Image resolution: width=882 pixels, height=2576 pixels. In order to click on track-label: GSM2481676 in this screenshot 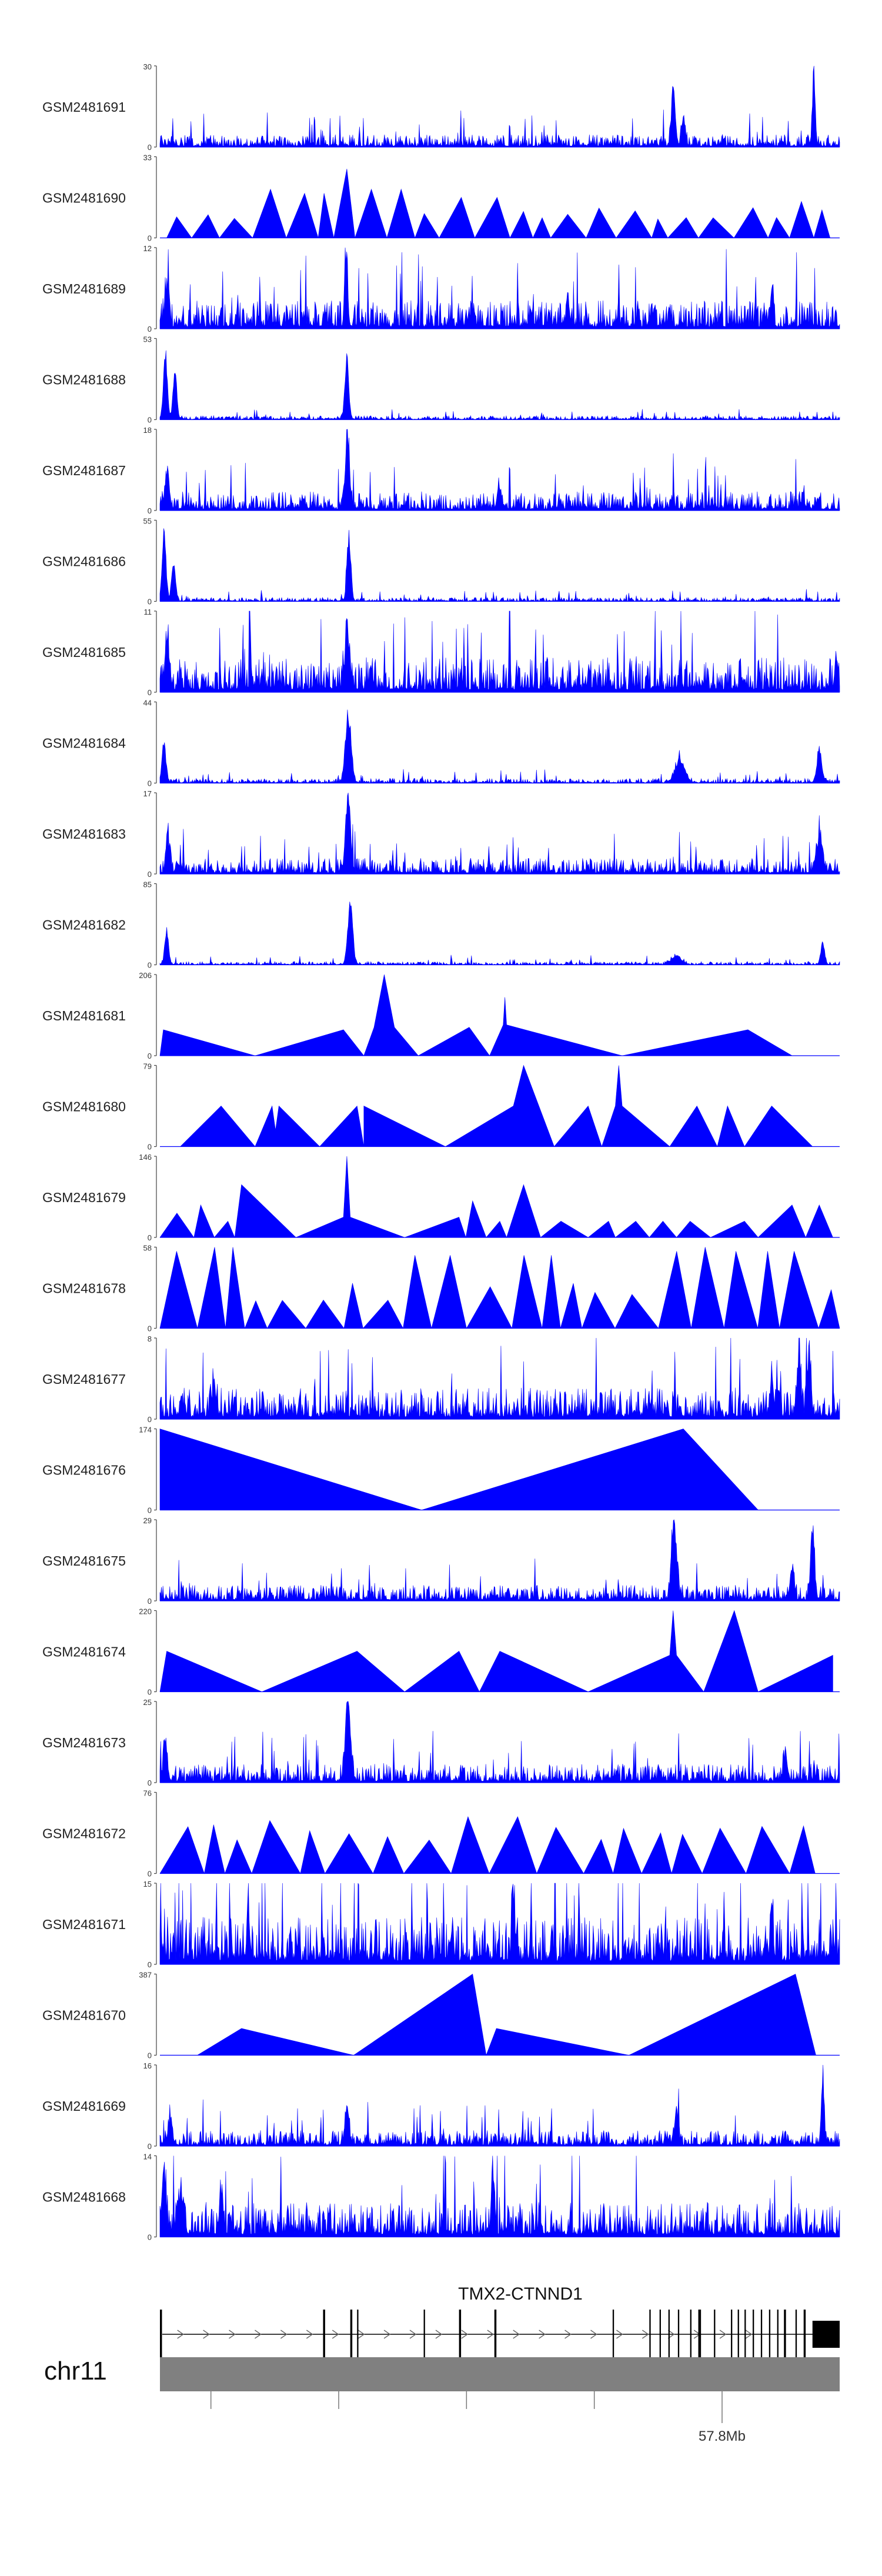, I will do `click(84, 1470)`.